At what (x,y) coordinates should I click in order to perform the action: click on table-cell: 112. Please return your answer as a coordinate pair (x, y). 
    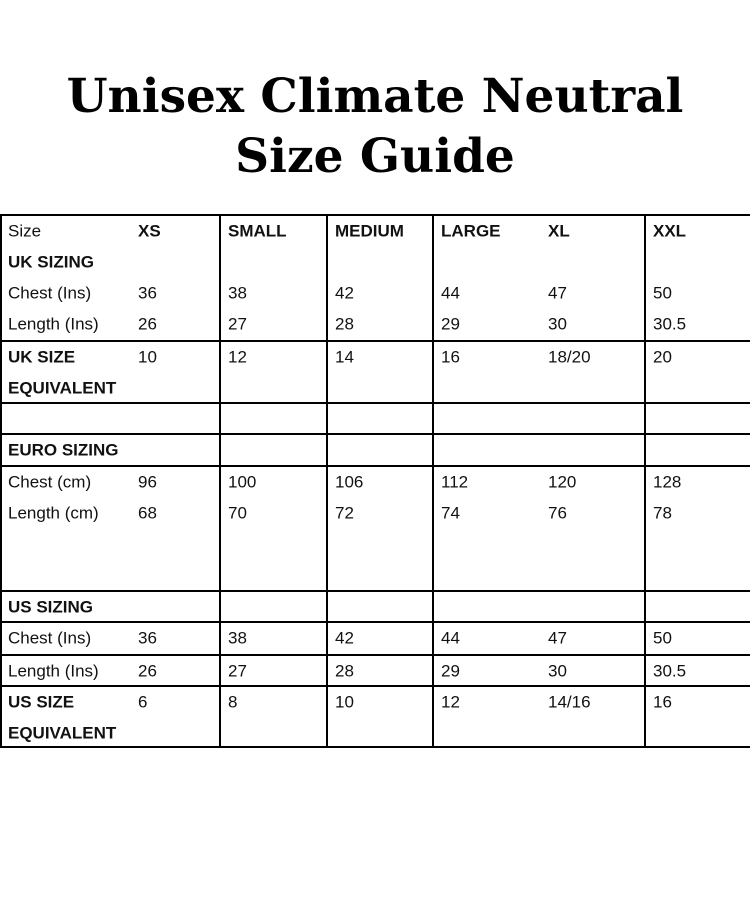
    Looking at the image, I should click on (454, 481).